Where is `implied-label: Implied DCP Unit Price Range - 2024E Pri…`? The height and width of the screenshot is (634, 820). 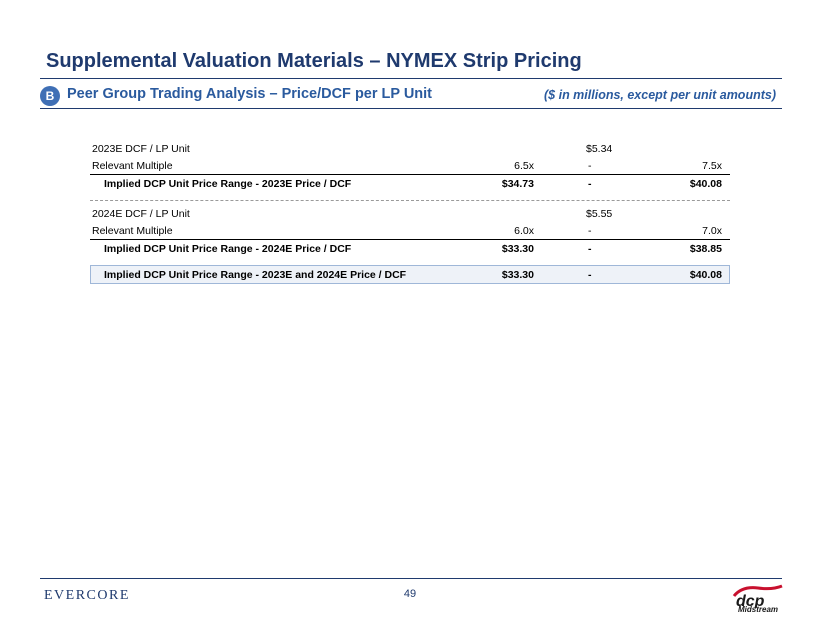 implied-label: Implied DCP Unit Price Range - 2024E Pri… is located at coordinates (228, 249).